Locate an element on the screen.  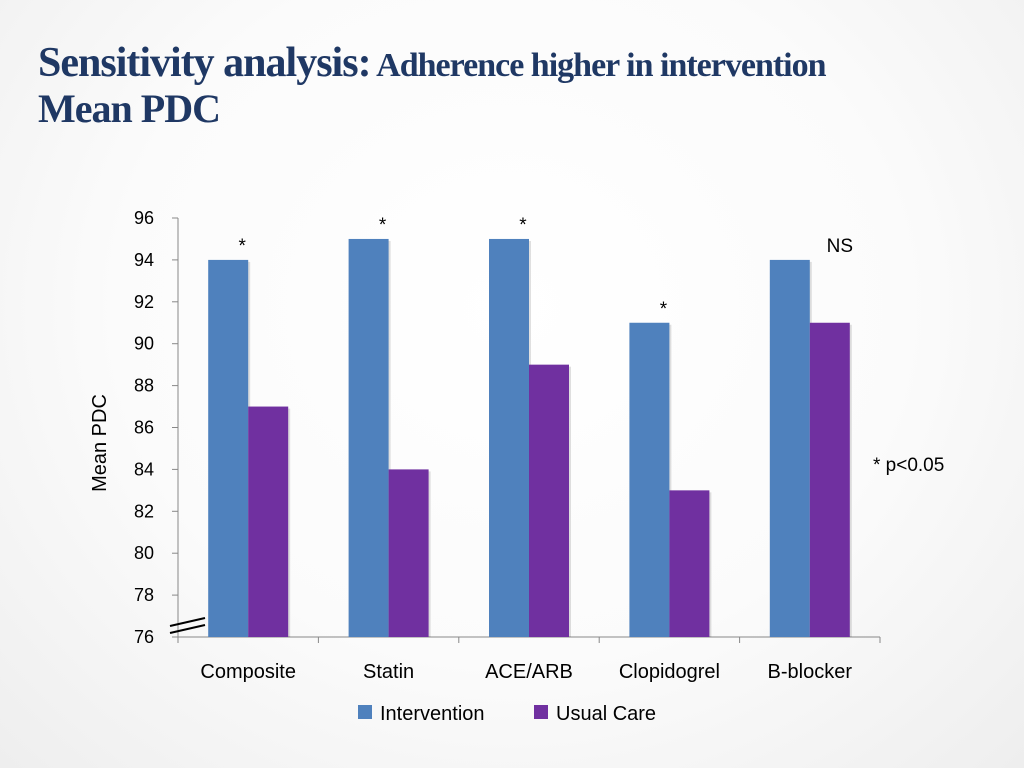
title-line2: Mean PDC is located at coordinates (129, 109).